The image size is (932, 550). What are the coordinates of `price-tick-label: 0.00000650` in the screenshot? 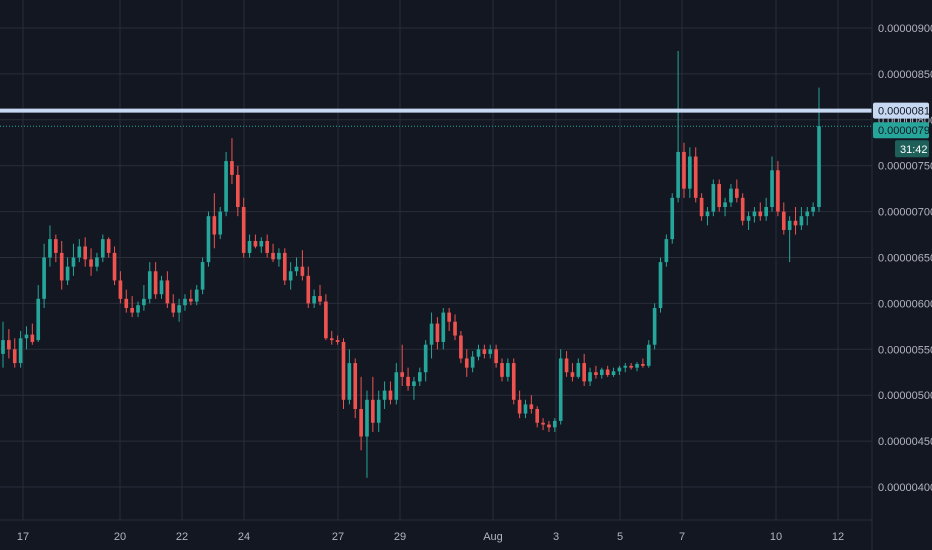 It's located at (905, 259).